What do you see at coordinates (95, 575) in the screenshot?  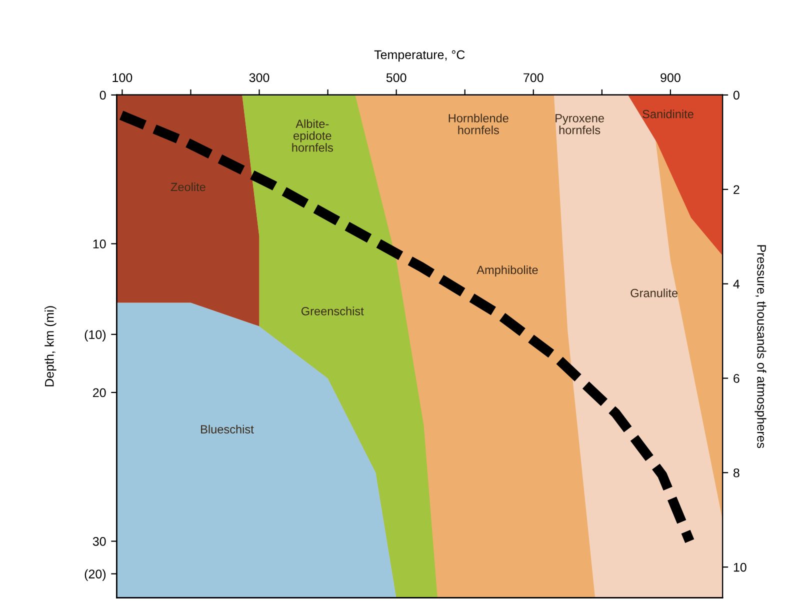 I see `y3-tick-label: (20)` at bounding box center [95, 575].